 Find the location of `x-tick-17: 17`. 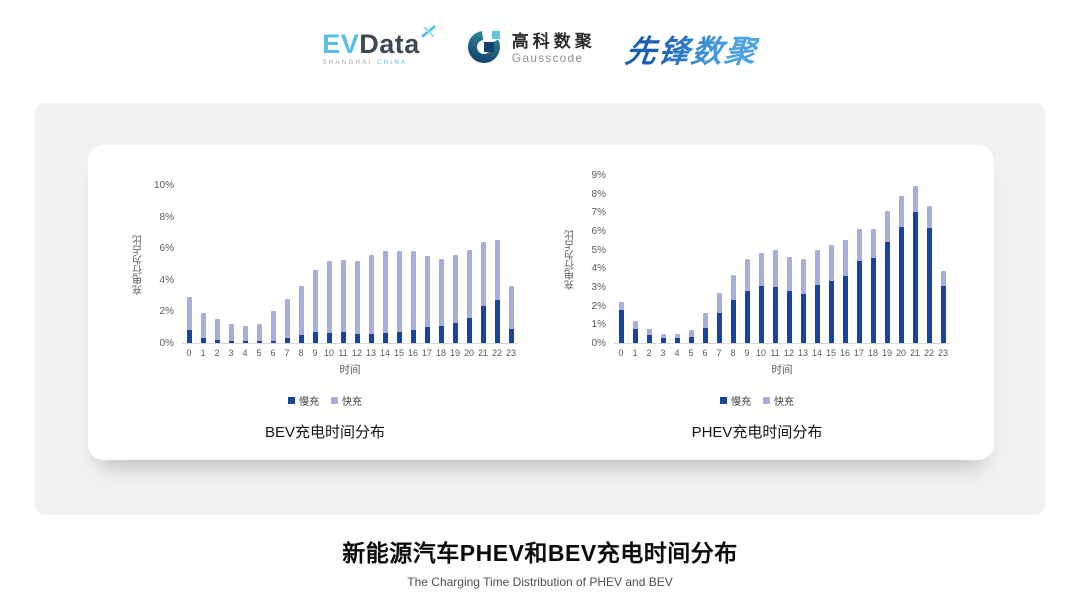

x-tick-17: 17 is located at coordinates (858, 353).